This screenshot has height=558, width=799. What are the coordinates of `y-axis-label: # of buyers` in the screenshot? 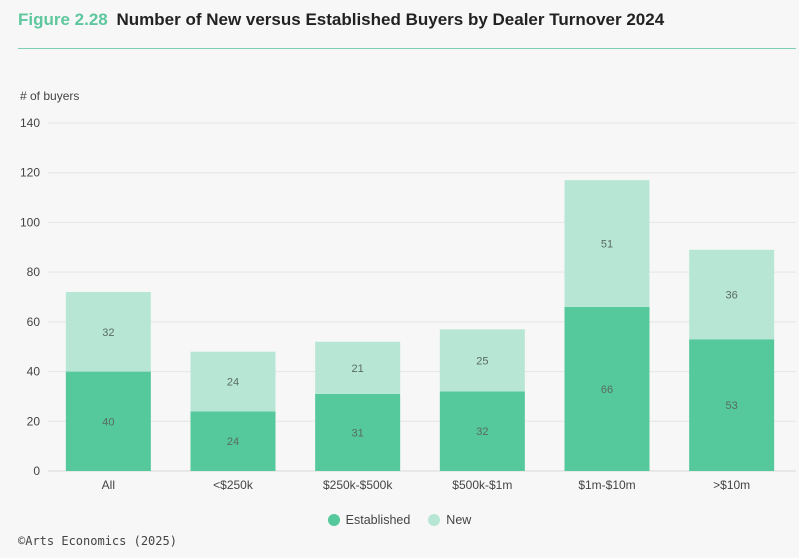 It's located at (50, 96).